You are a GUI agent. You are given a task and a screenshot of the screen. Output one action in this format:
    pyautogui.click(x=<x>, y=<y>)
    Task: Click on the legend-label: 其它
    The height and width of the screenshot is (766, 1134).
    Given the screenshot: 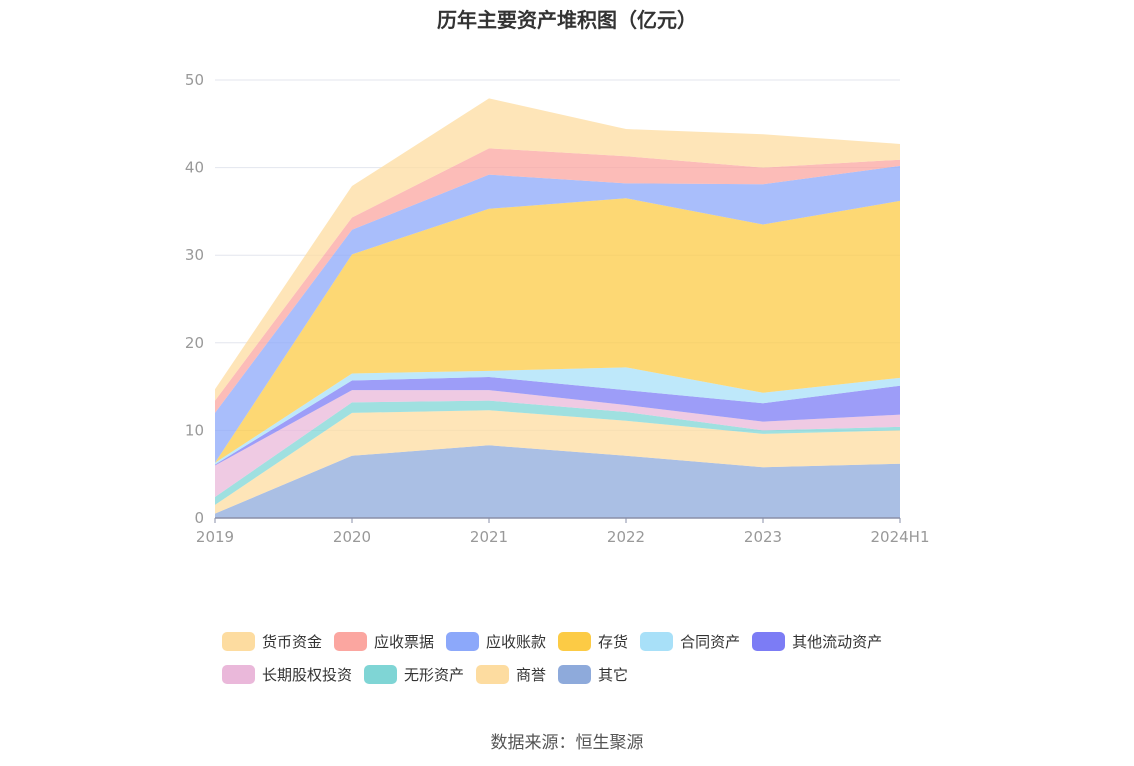 What is the action you would take?
    pyautogui.click(x=613, y=675)
    